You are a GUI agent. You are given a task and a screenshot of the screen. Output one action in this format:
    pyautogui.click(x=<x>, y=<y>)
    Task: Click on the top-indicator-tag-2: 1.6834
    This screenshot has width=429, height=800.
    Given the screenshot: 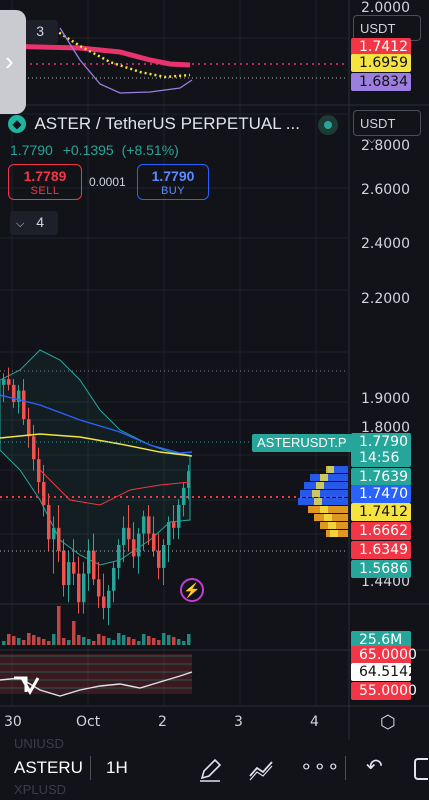 What is the action you would take?
    pyautogui.click(x=381, y=82)
    